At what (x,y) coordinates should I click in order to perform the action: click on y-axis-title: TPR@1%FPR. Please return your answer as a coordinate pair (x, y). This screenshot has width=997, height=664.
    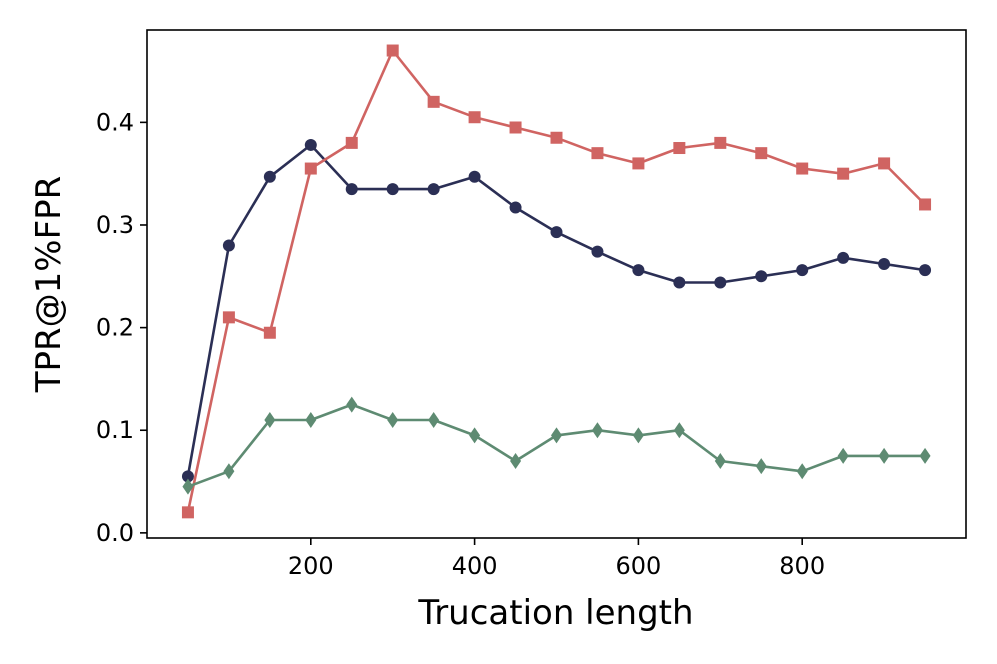
    Looking at the image, I should click on (49, 285).